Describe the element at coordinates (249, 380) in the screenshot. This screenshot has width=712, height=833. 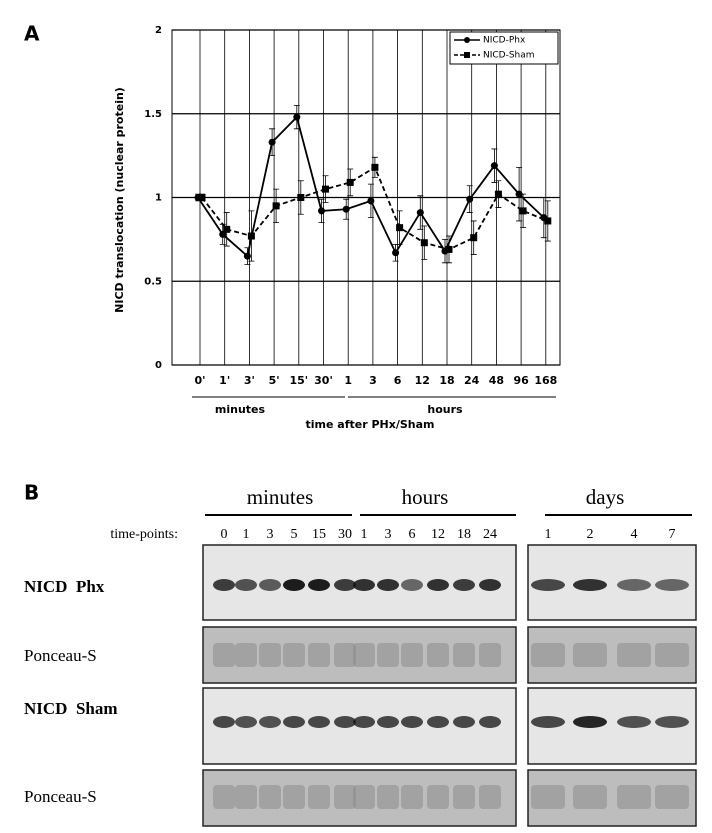
I see `x-tick-label: 3'` at that location.